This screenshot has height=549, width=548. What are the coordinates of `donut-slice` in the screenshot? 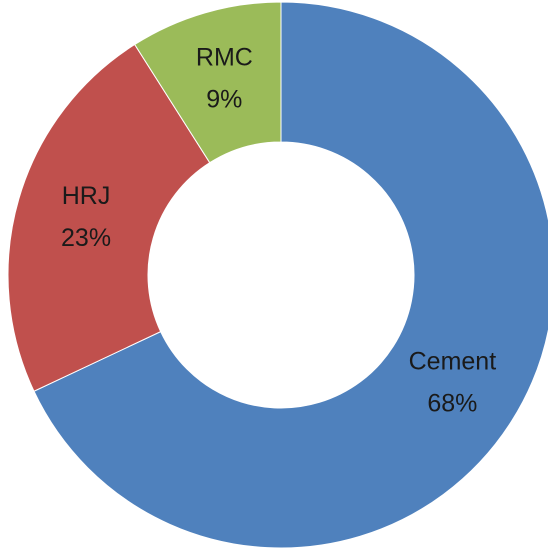 It's located at (208, 82).